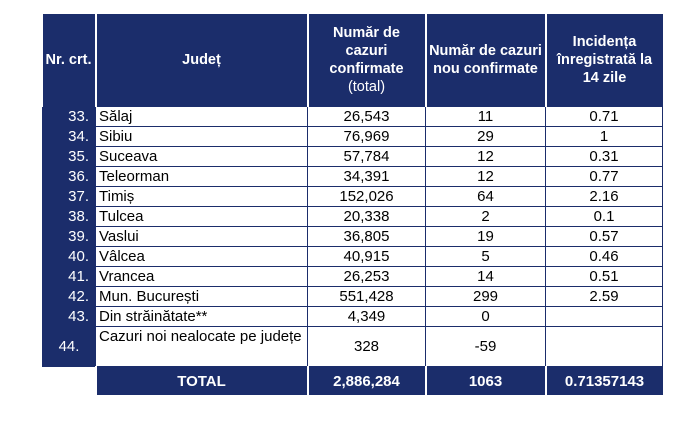 This screenshot has height=427, width=700. What do you see at coordinates (202, 380) in the screenshot?
I see `total-label: TOTAL` at bounding box center [202, 380].